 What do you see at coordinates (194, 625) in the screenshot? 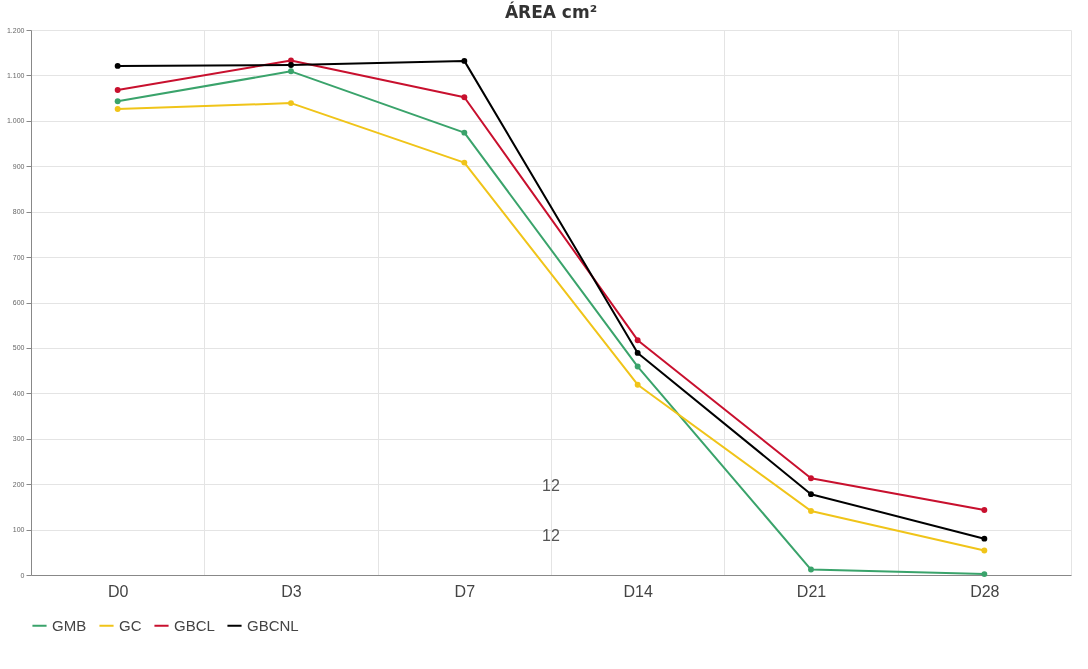
I see `legend-label: GBCL` at bounding box center [194, 625].